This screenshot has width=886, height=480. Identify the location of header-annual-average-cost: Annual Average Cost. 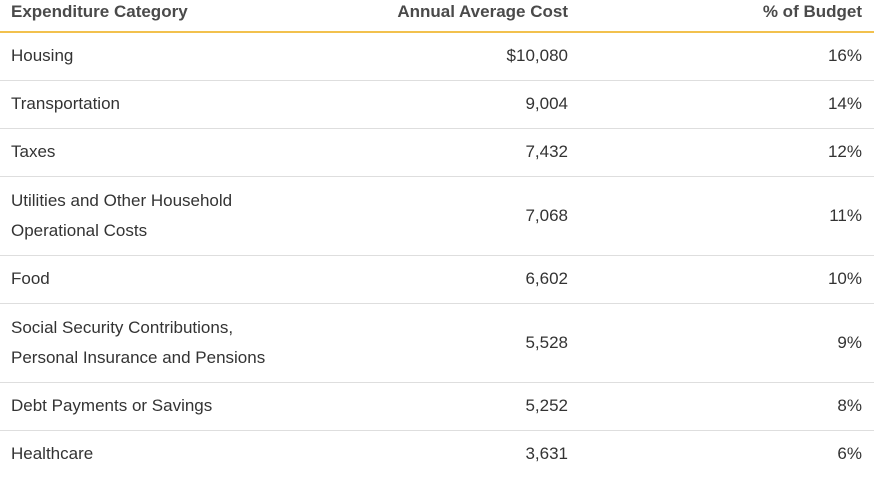
(460, 16).